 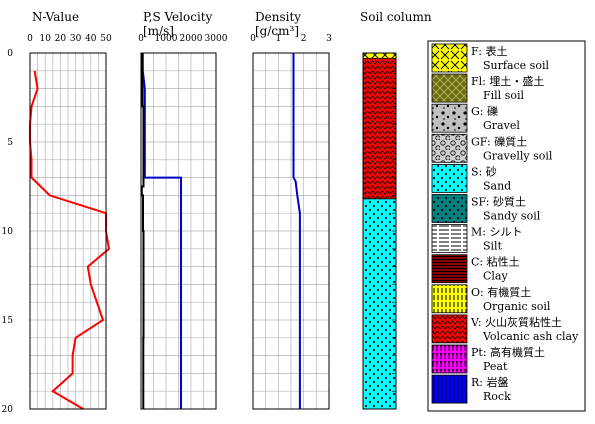 What do you see at coordinates (158, 31) in the screenshot?
I see `panel-unit-velocity: [m/s]` at bounding box center [158, 31].